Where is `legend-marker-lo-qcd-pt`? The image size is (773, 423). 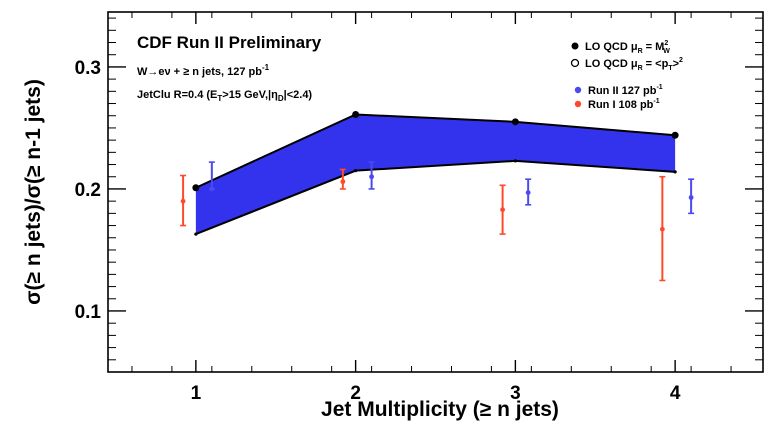
legend-marker-lo-qcd-pt is located at coordinates (575, 63).